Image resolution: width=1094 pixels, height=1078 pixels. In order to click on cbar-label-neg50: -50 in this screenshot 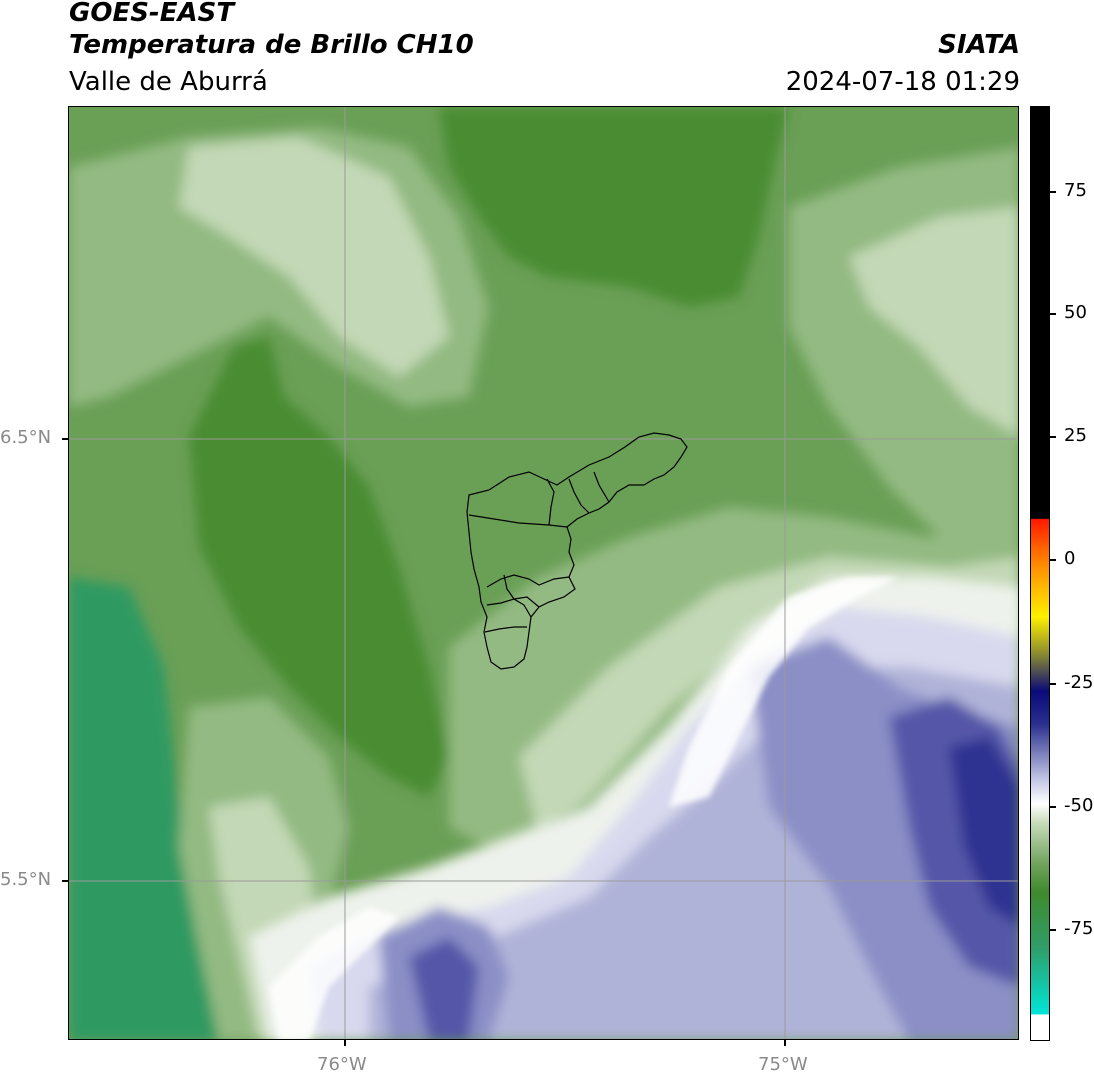, I will do `click(1079, 805)`.